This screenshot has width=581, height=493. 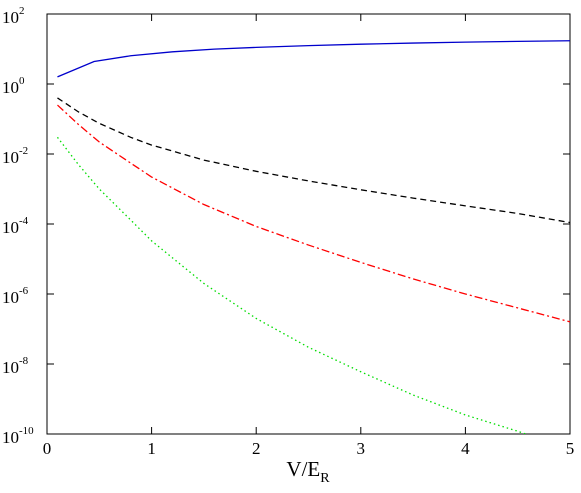 I want to click on y-tick-label: 10⁻⁸, so click(x=15, y=366).